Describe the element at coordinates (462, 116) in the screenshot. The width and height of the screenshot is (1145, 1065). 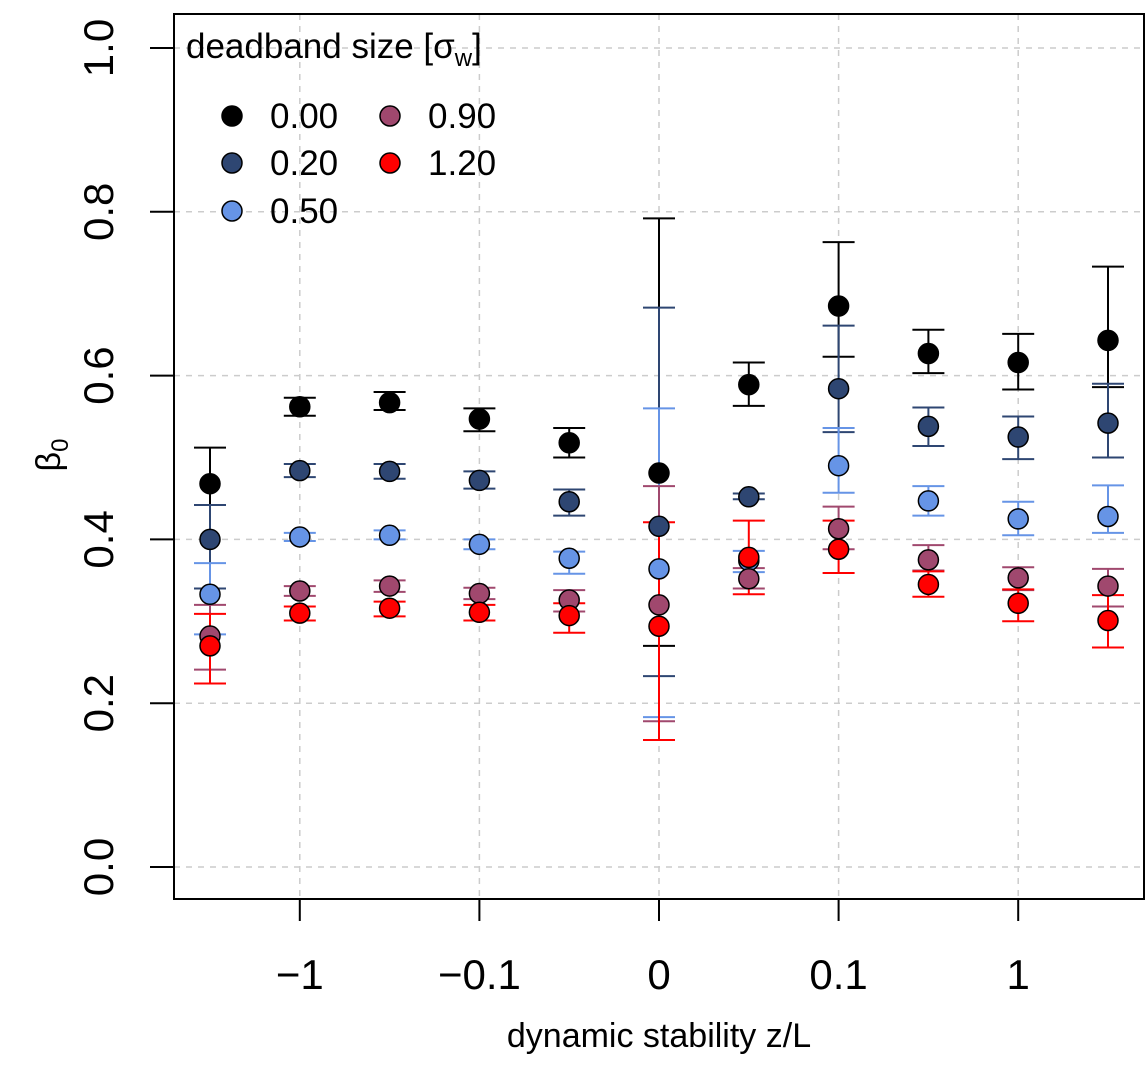
I see `legend-label: 0.90` at that location.